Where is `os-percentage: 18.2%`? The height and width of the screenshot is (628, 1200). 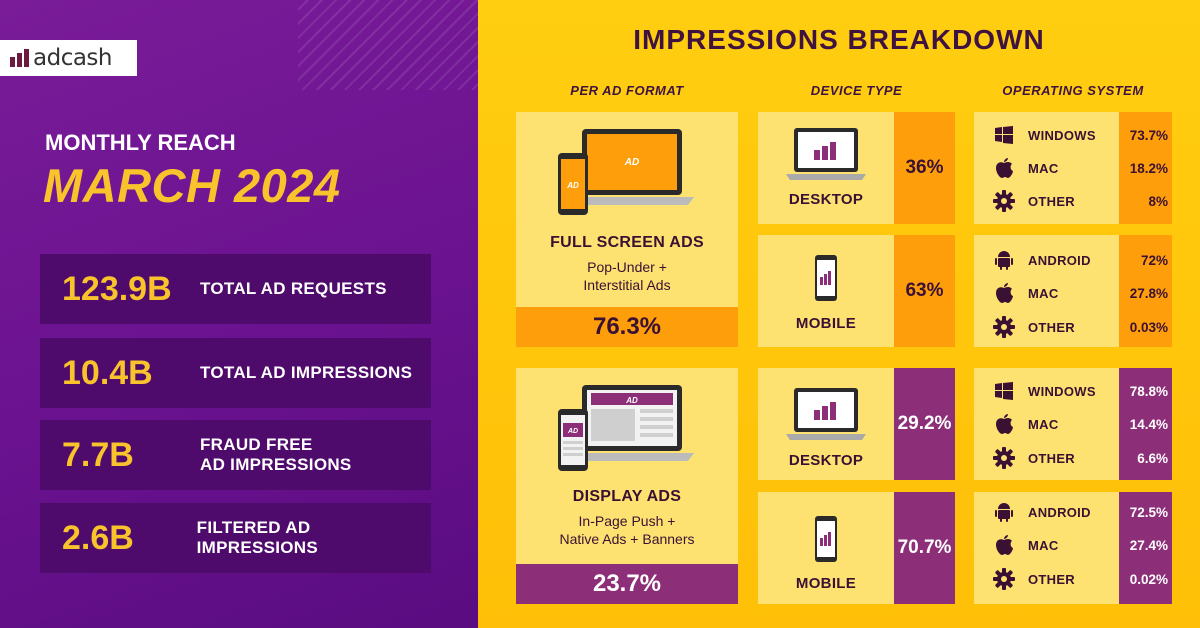
os-percentage: 18.2% is located at coordinates (1148, 168).